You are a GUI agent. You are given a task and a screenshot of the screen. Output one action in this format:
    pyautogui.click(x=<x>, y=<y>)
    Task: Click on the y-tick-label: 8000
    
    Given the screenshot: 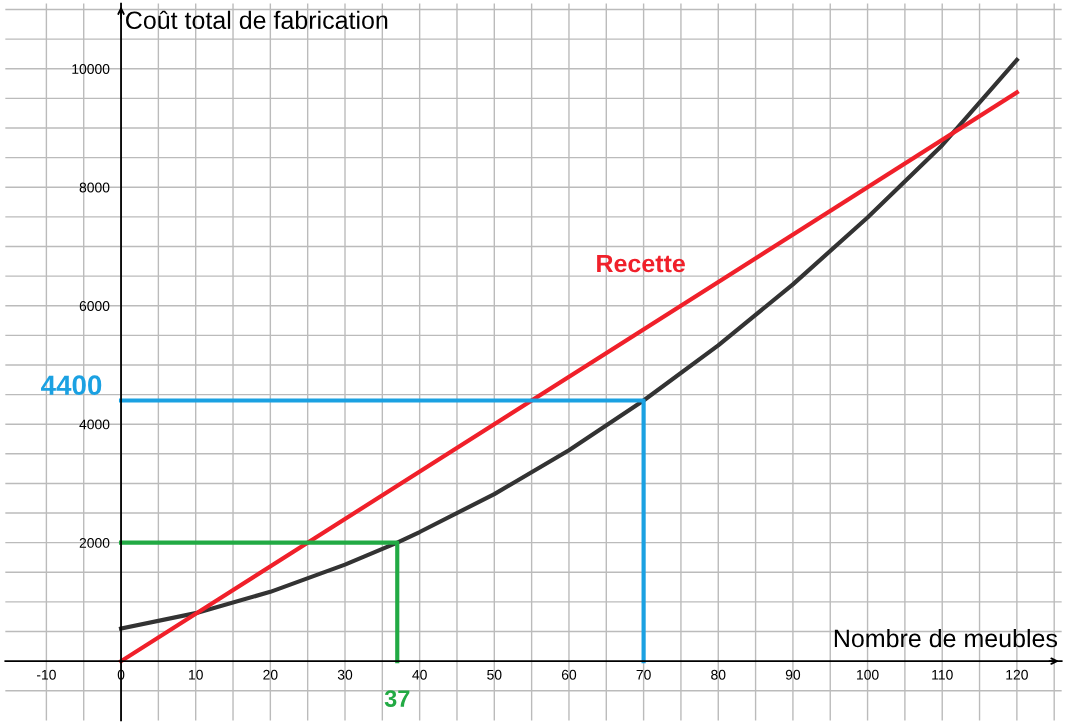 What is the action you would take?
    pyautogui.click(x=94, y=187)
    